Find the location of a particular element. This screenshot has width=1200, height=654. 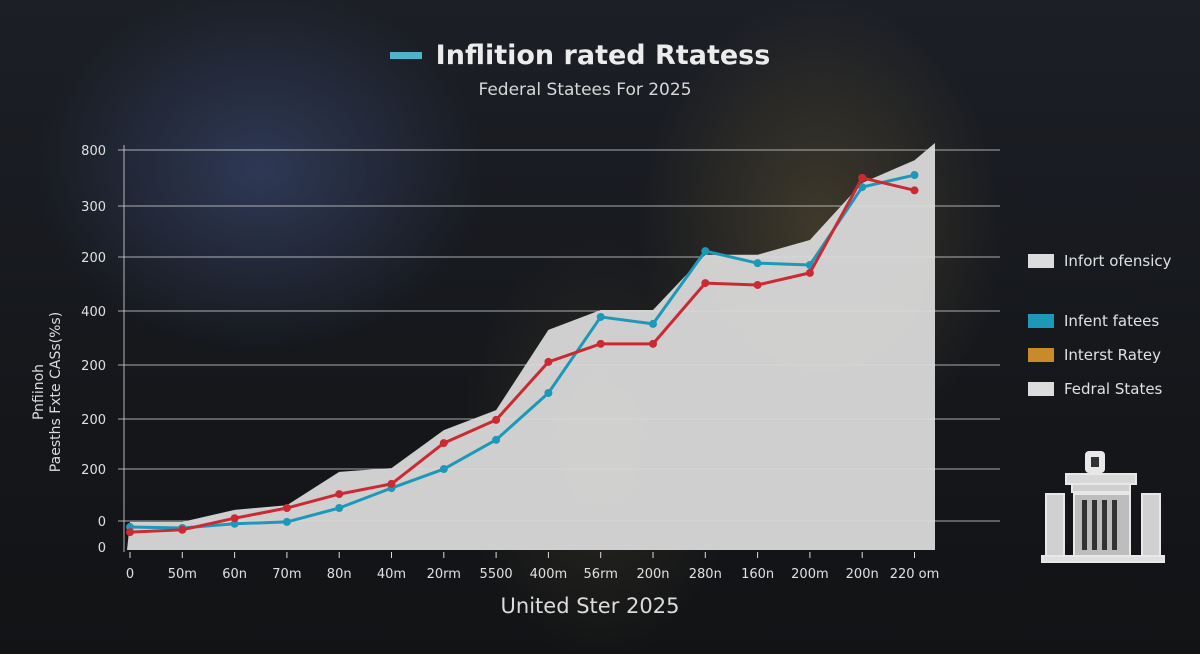

legend-item: Interst Ratey is located at coordinates (1094, 355).